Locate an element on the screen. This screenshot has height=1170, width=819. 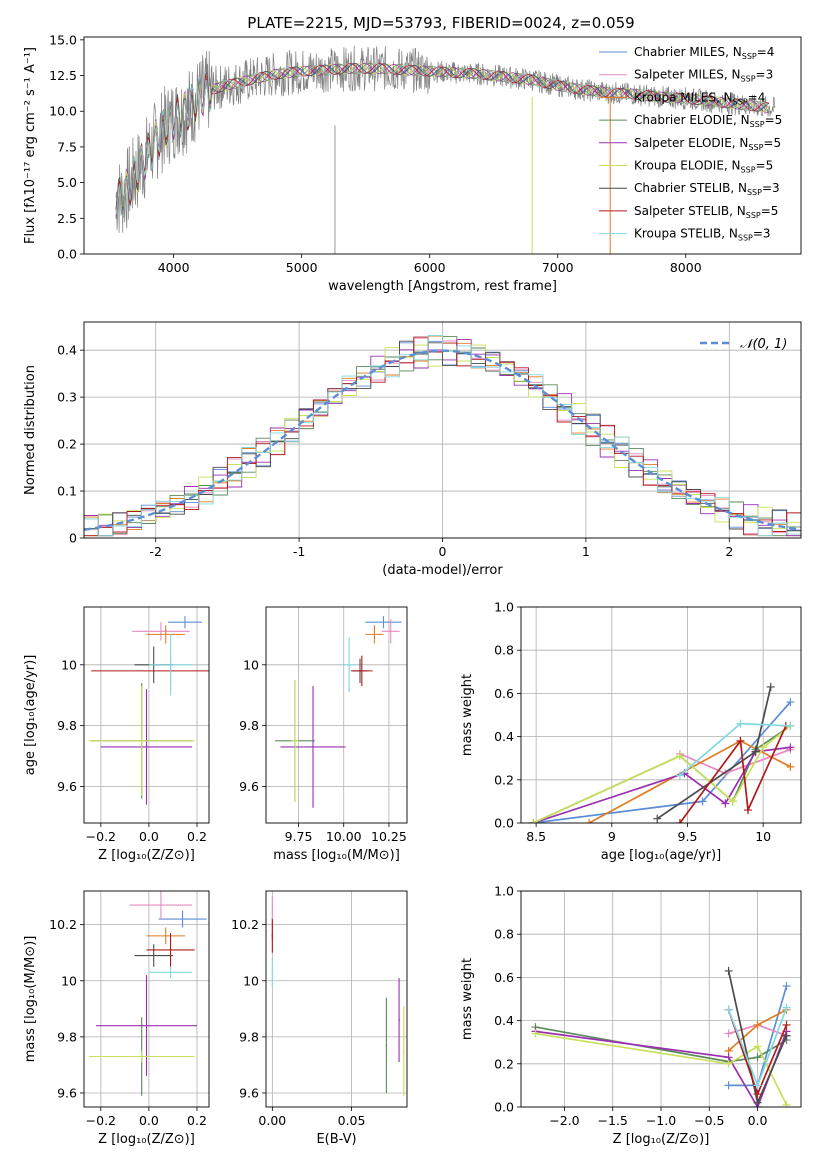
normal-curve is located at coordinates (441, 440).